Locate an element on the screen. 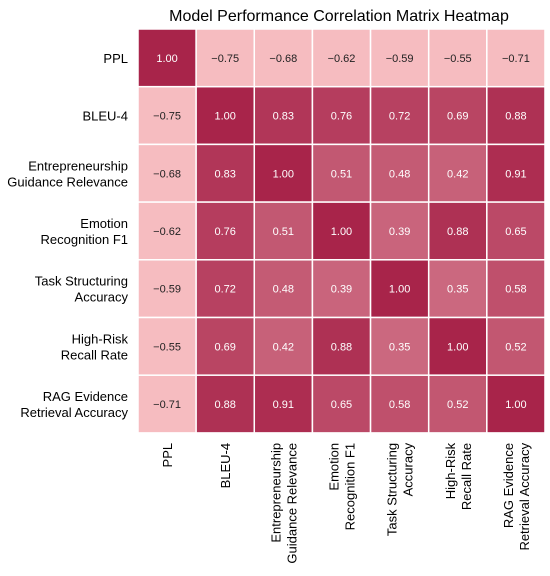  column-tick-label: PPL is located at coordinates (167, 455).